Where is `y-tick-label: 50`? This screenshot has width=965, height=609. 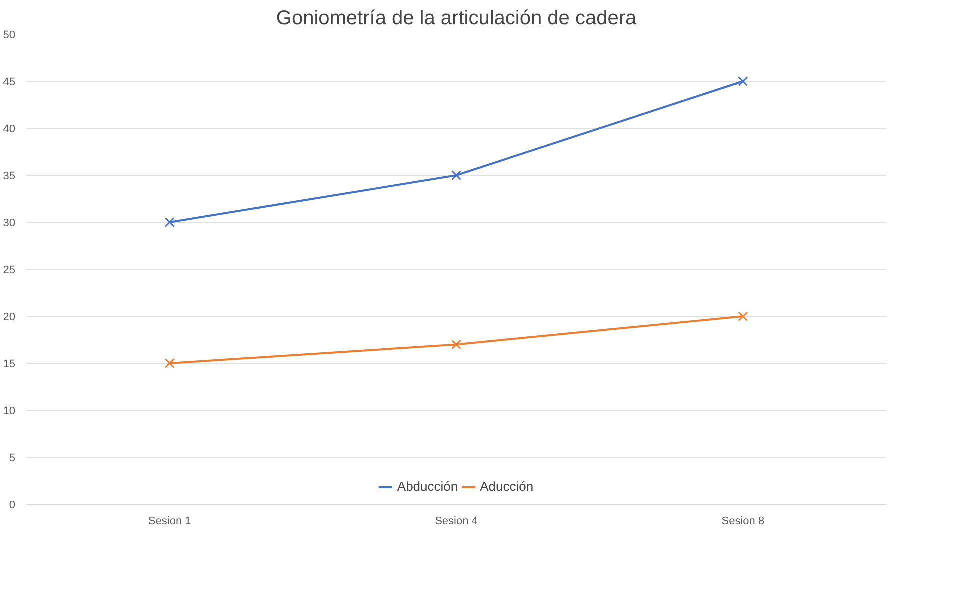 y-tick-label: 50 is located at coordinates (9, 36).